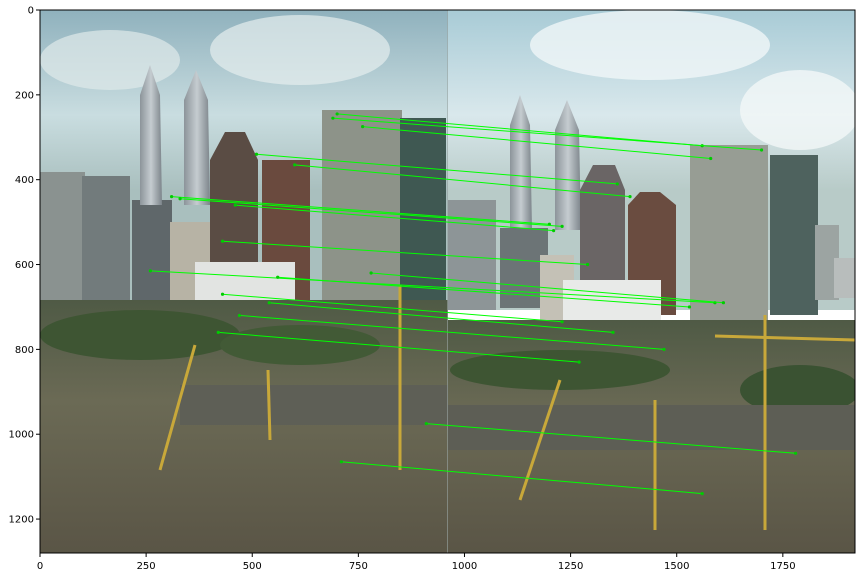  What do you see at coordinates (31, 11) in the screenshot?
I see `y-tick-label: 0` at bounding box center [31, 11].